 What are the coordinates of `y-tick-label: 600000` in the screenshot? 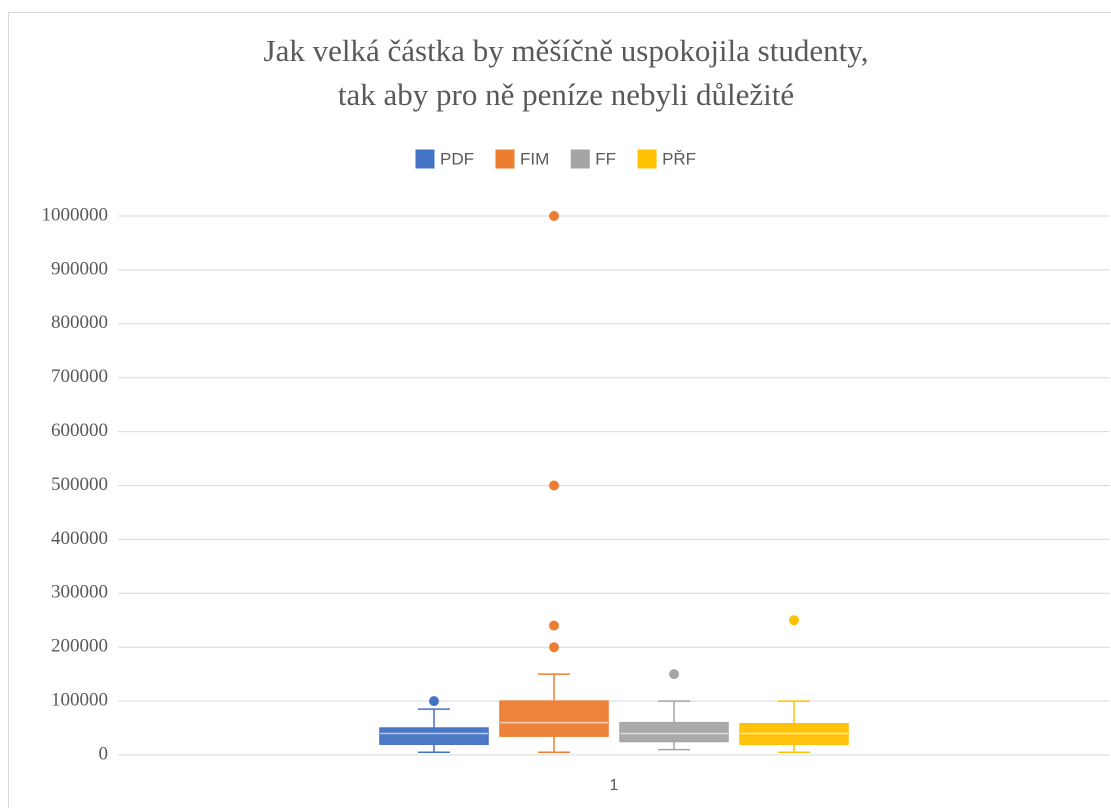 It's located at (79, 430).